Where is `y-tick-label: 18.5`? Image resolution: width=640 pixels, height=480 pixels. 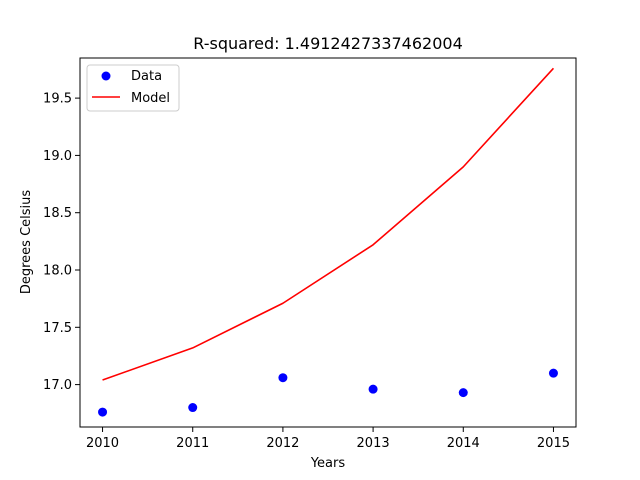
y-tick-label: 18.5 is located at coordinates (57, 213).